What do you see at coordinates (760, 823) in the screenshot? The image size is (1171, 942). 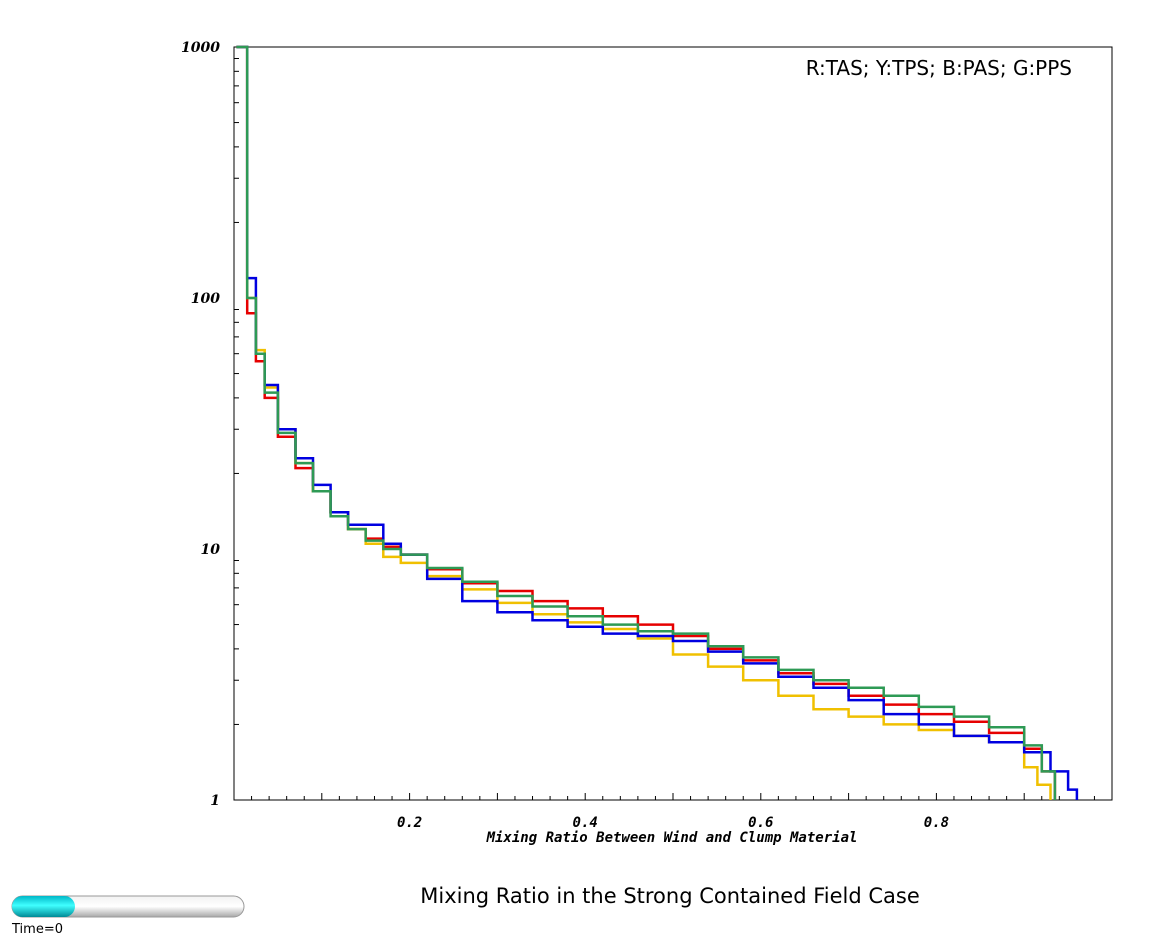 I see `x-tick-label: 0.6` at bounding box center [760, 823].